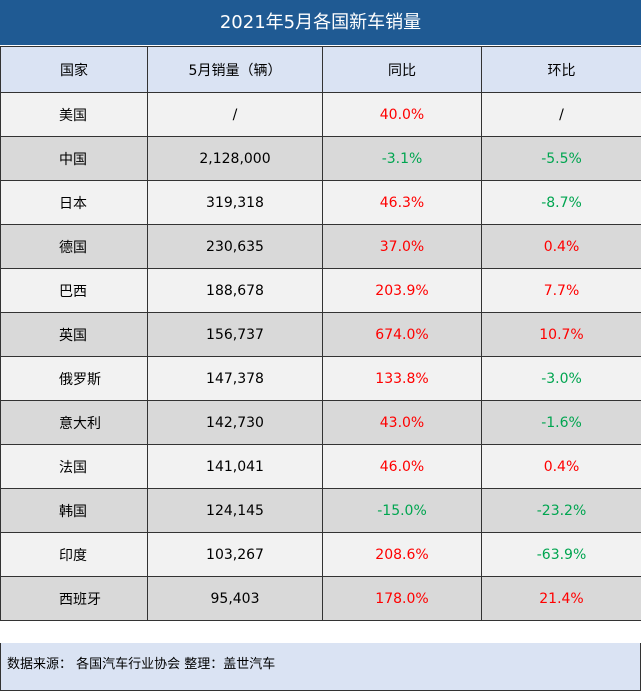 The width and height of the screenshot is (641, 691). What do you see at coordinates (74, 114) in the screenshot?
I see `country-cell: 美国` at bounding box center [74, 114].